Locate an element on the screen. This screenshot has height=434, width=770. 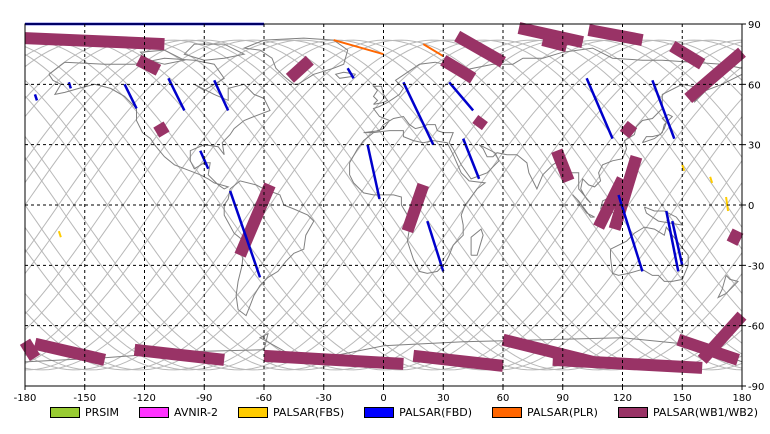
legend-label-palsar-plr: PALSAR(PLR) is located at coordinates (562, 412).